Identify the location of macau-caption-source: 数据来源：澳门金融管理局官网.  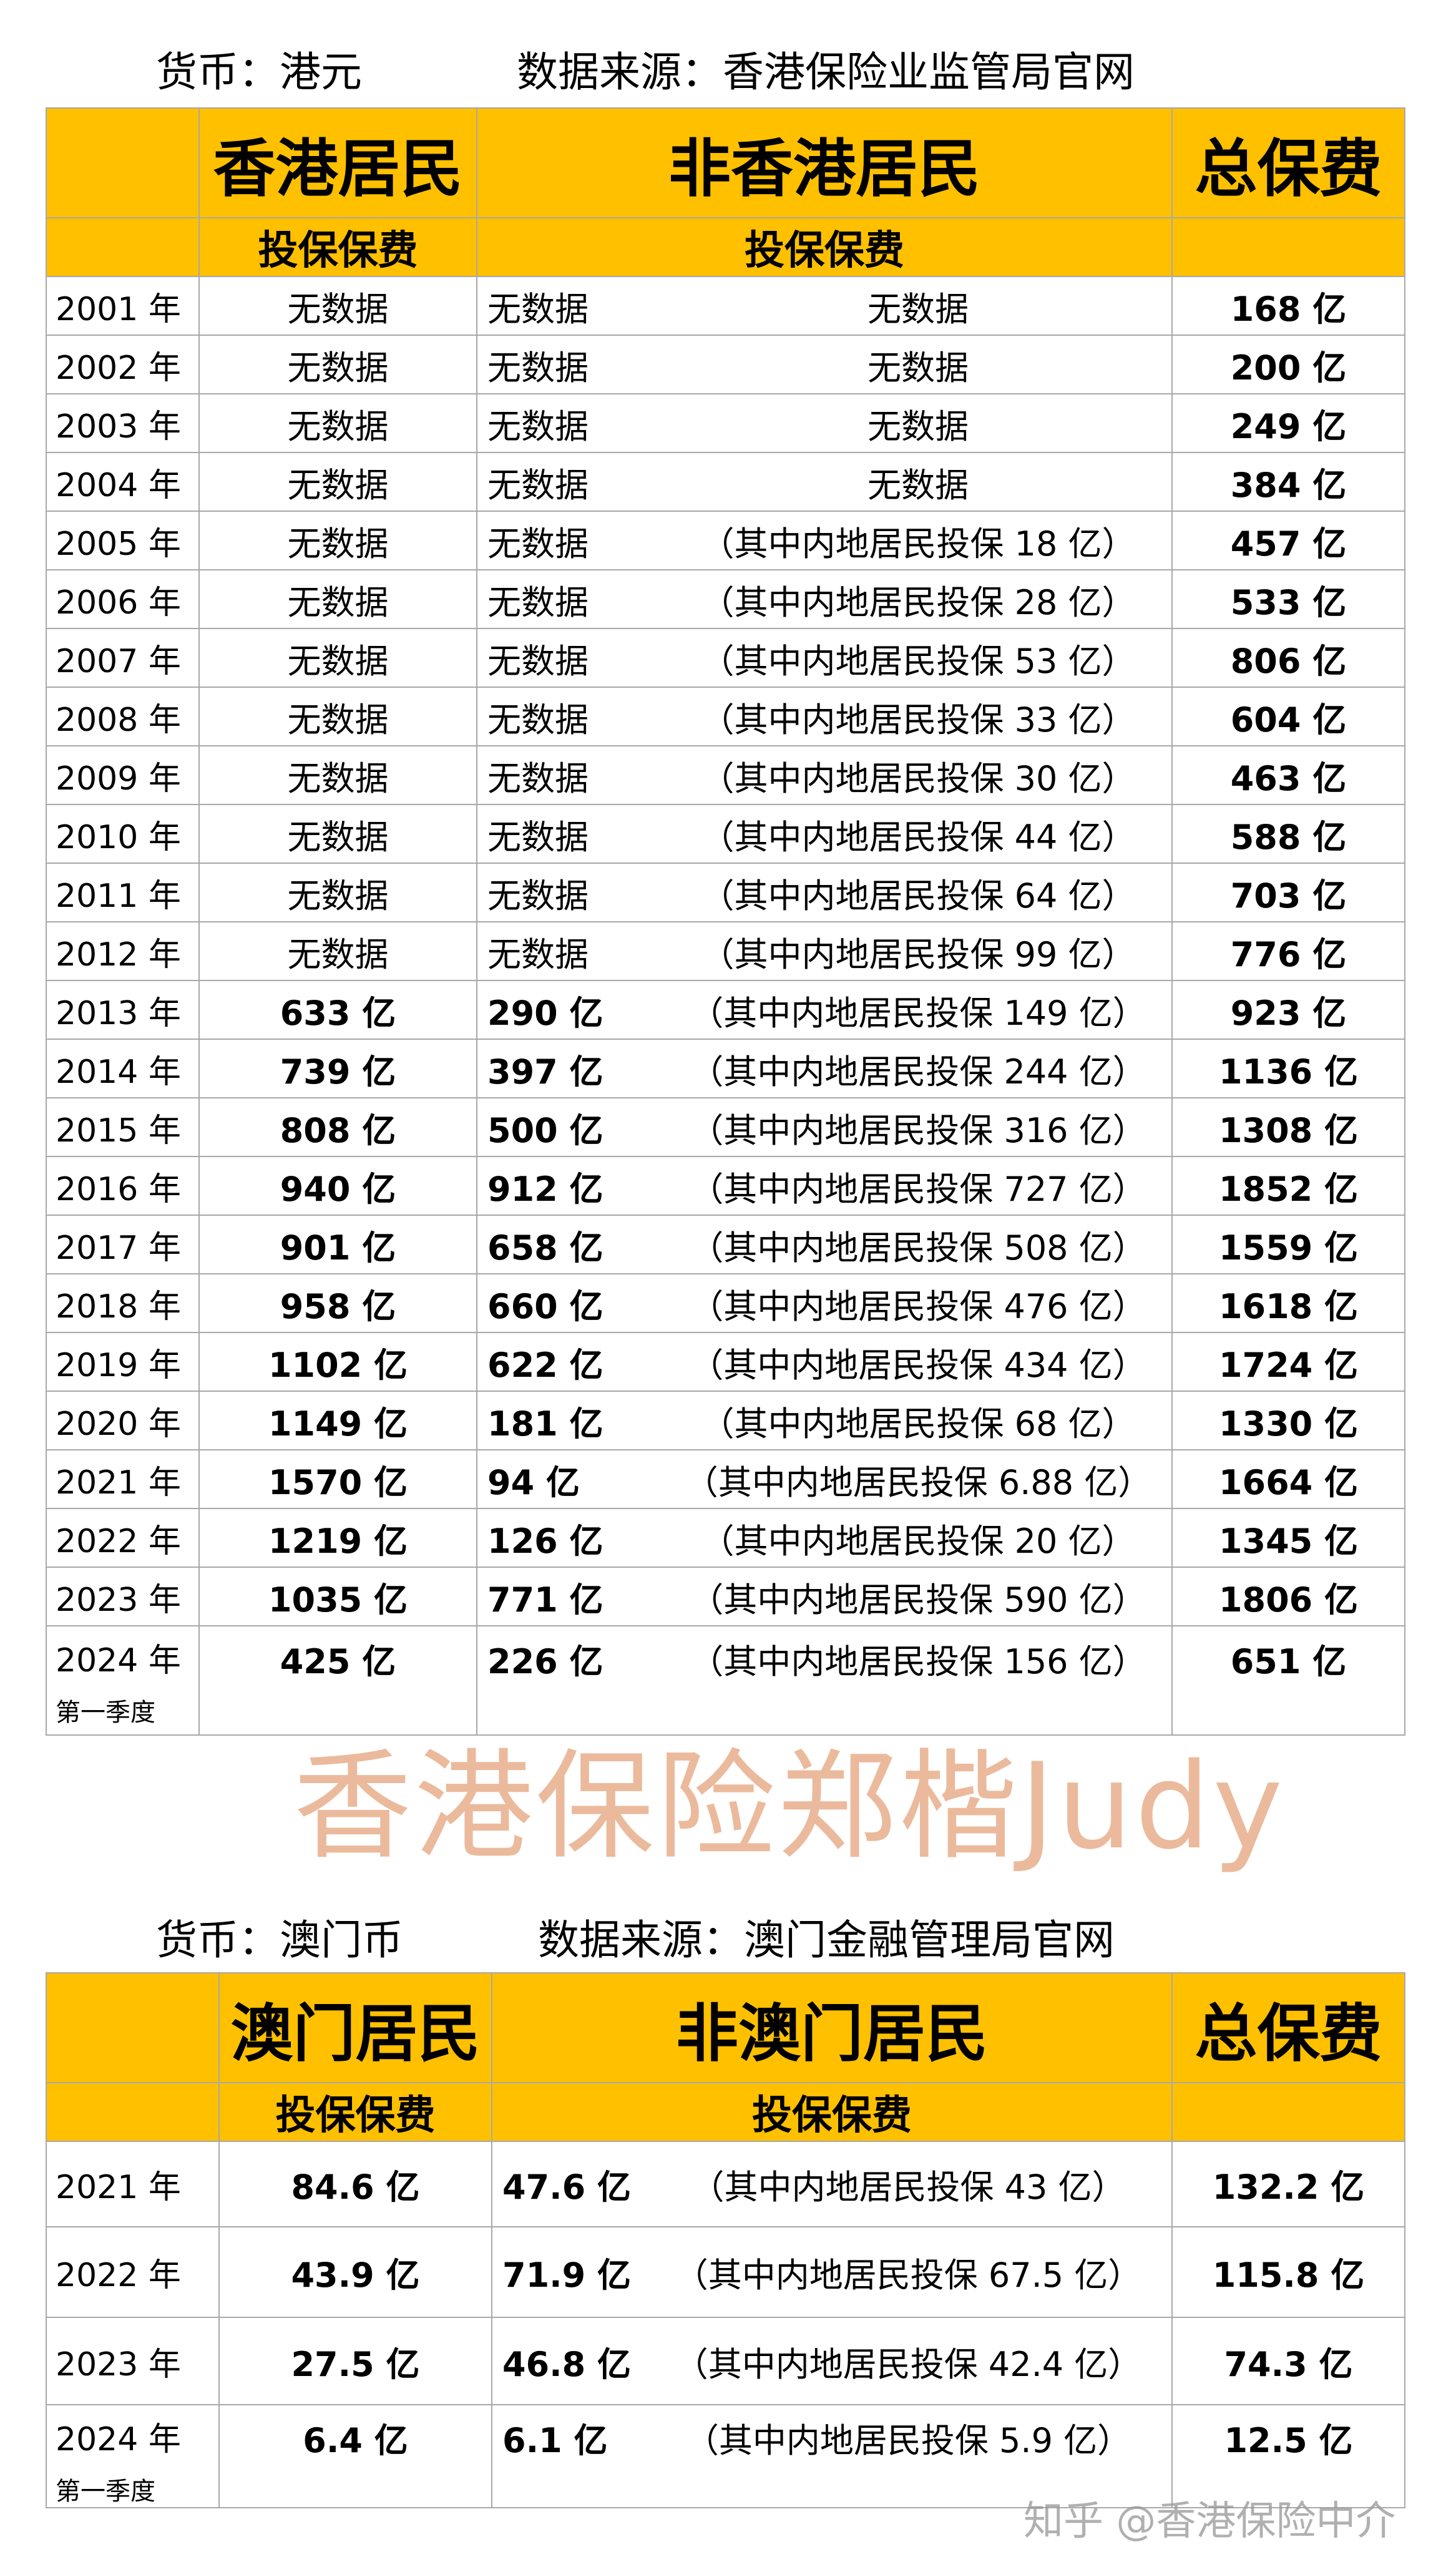
(826, 1940).